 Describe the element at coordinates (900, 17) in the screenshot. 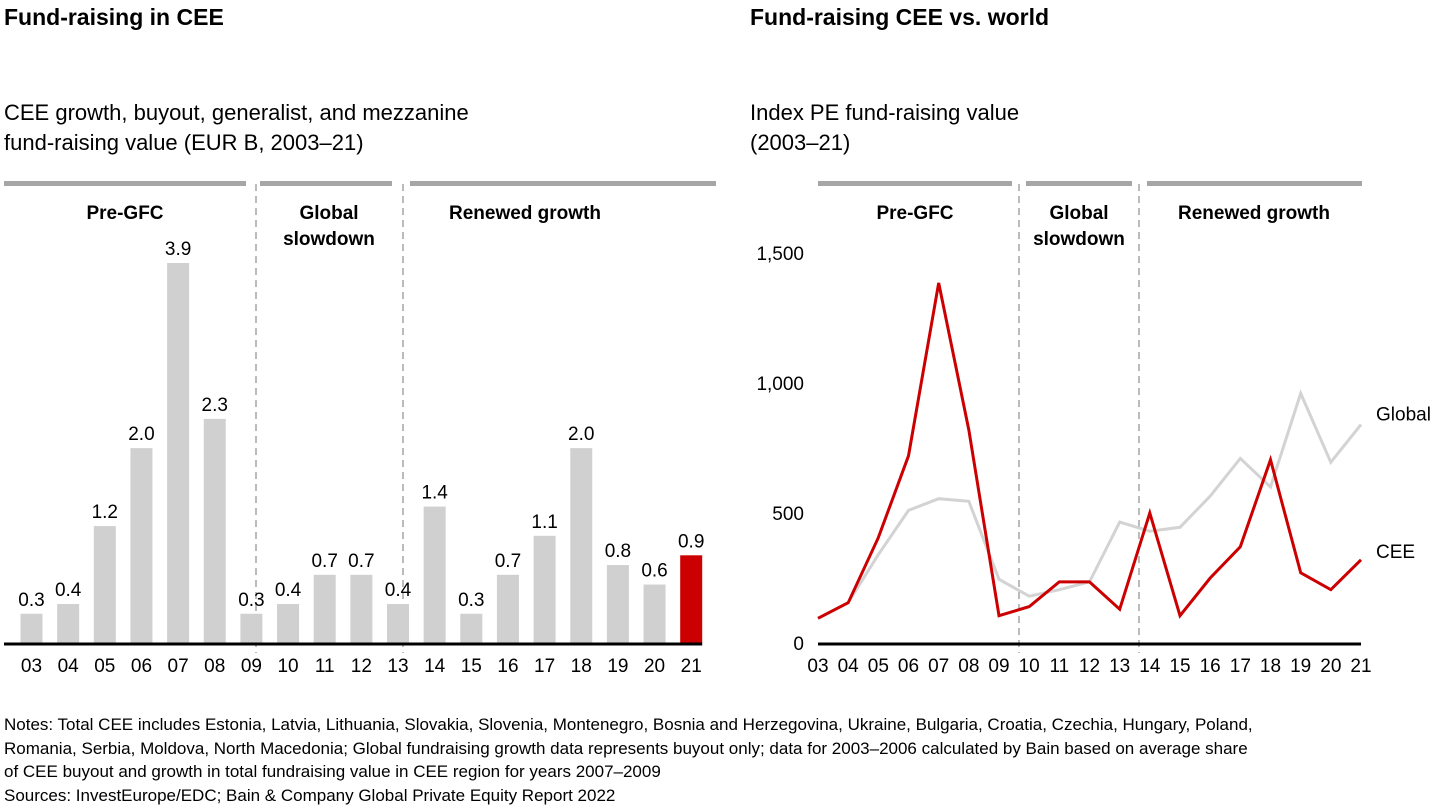

I see `right-chart-title: Fund-raising CEE vs. world` at that location.